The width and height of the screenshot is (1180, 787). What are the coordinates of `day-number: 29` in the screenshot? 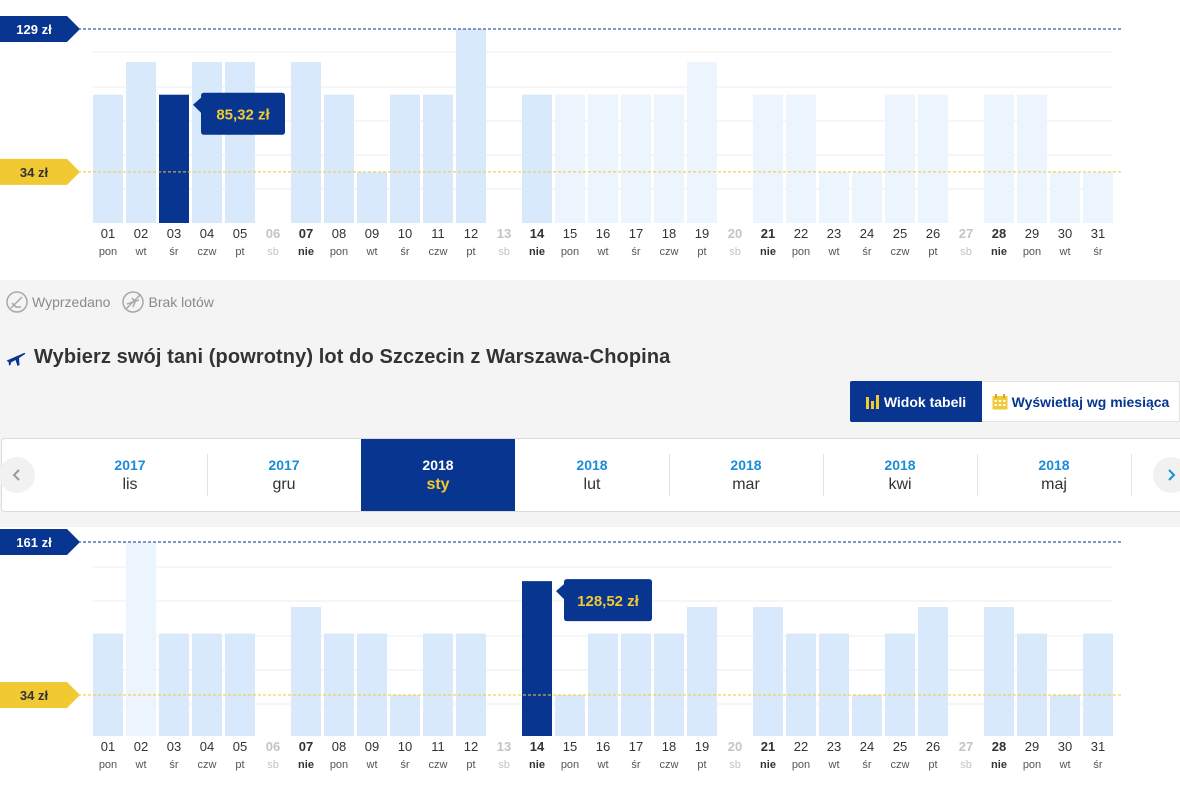 It's located at (1032, 746).